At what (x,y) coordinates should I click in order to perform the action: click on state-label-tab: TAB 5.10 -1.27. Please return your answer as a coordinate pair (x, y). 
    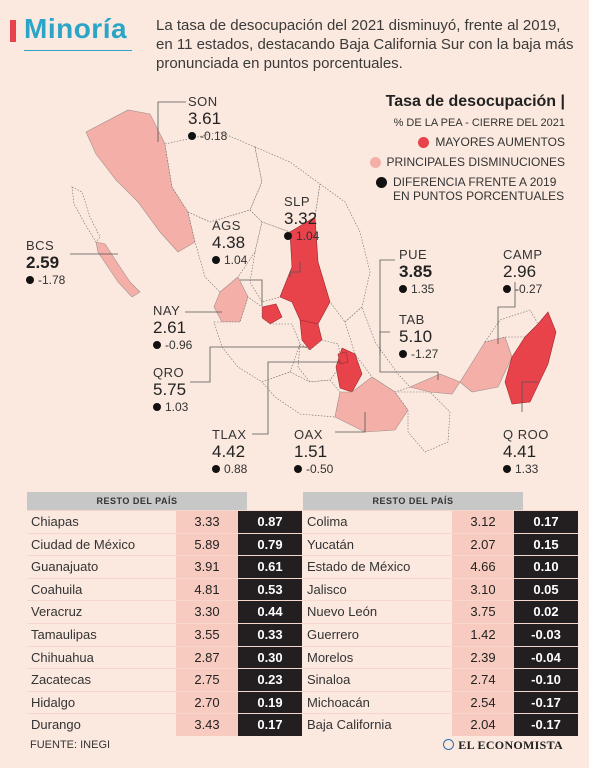
    Looking at the image, I should click on (418, 336).